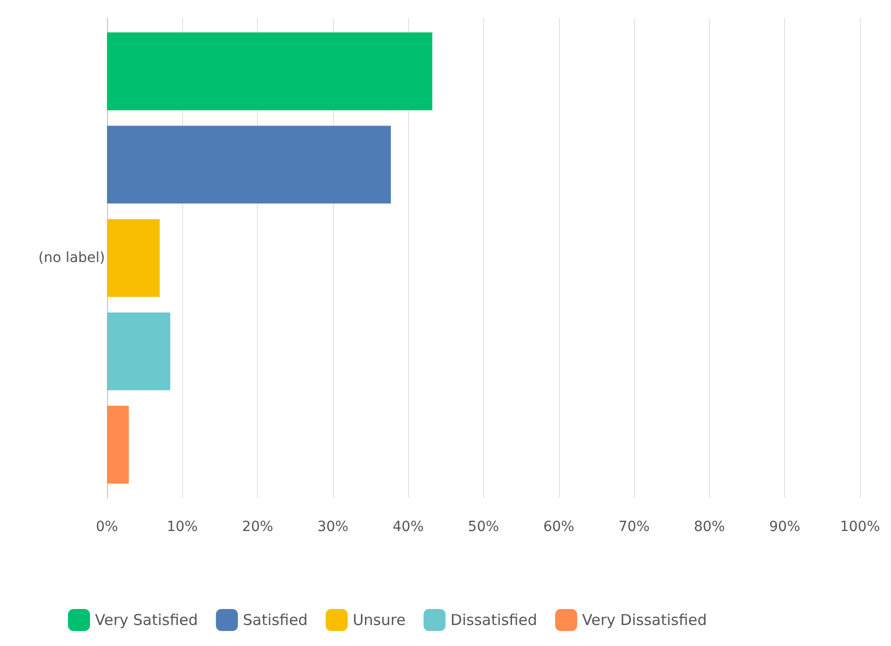 The width and height of the screenshot is (891, 646). I want to click on legend-label: Very Dissatisfied, so click(644, 620).